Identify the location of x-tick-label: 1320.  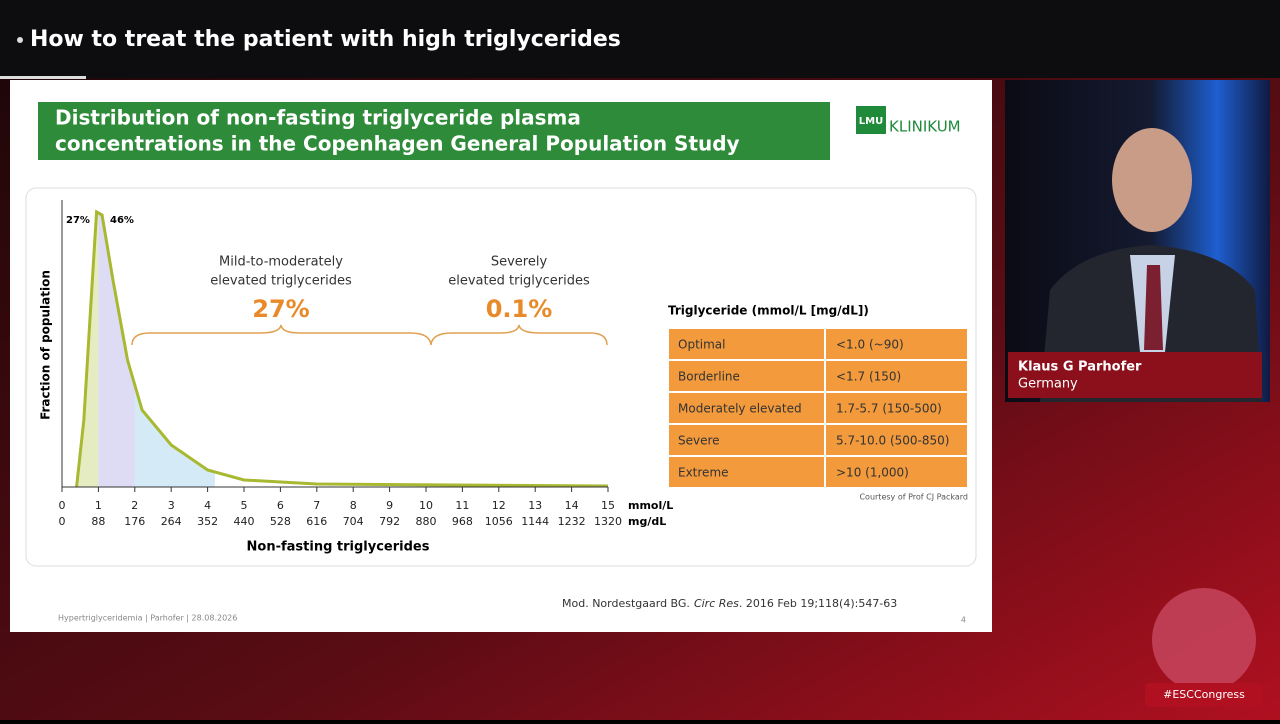
(608, 521).